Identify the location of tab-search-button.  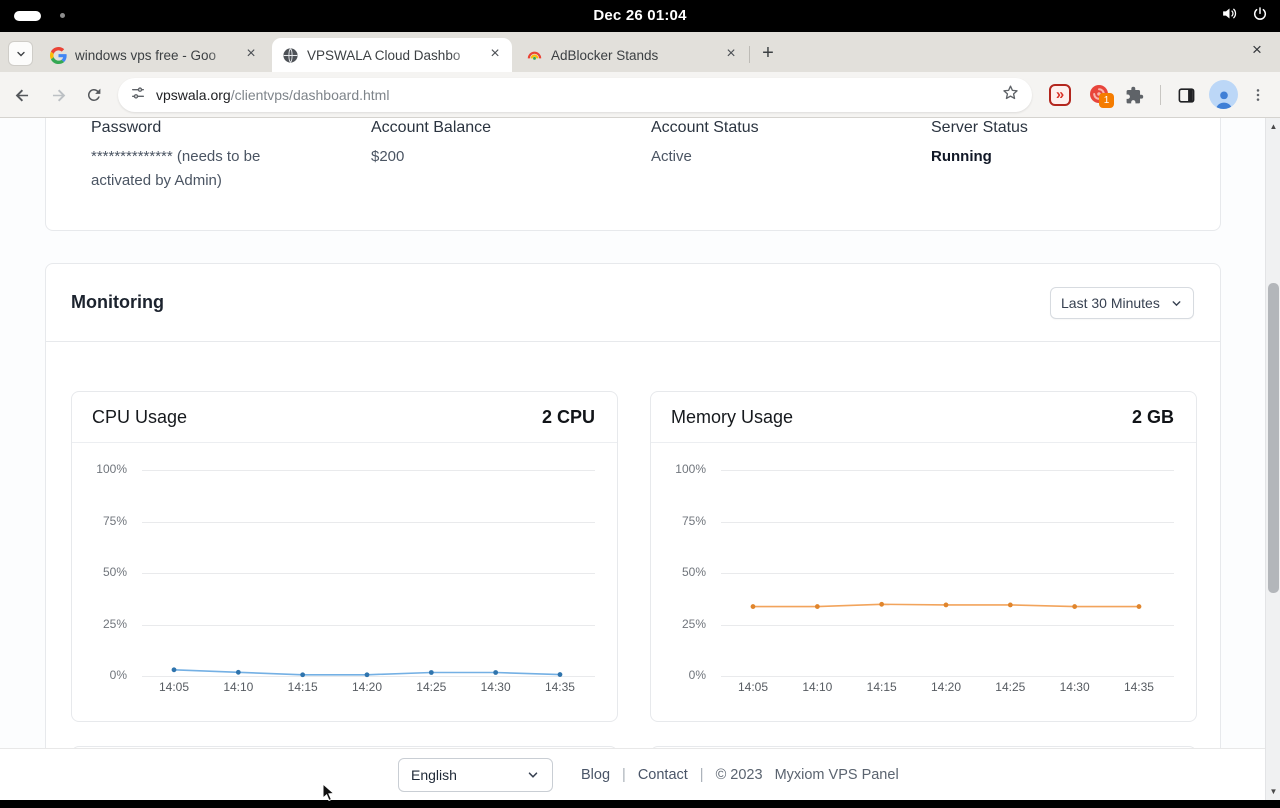
(20, 53).